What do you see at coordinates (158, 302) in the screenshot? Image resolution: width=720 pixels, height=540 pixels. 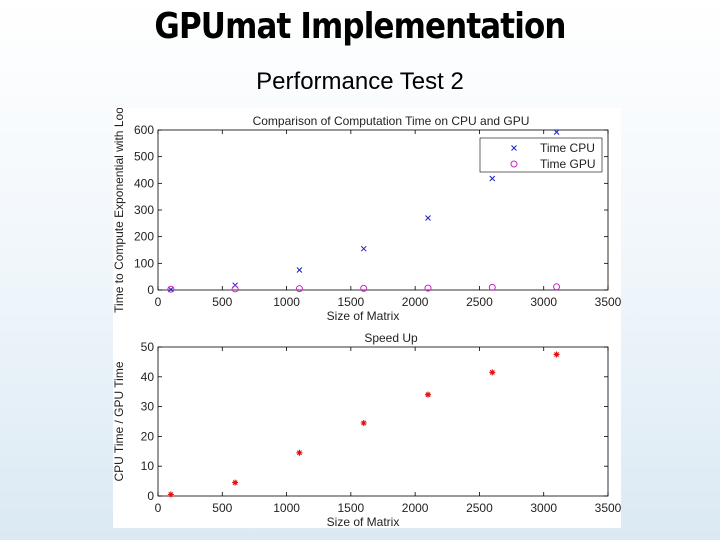 I see `chart1-x-tick-label: 0` at bounding box center [158, 302].